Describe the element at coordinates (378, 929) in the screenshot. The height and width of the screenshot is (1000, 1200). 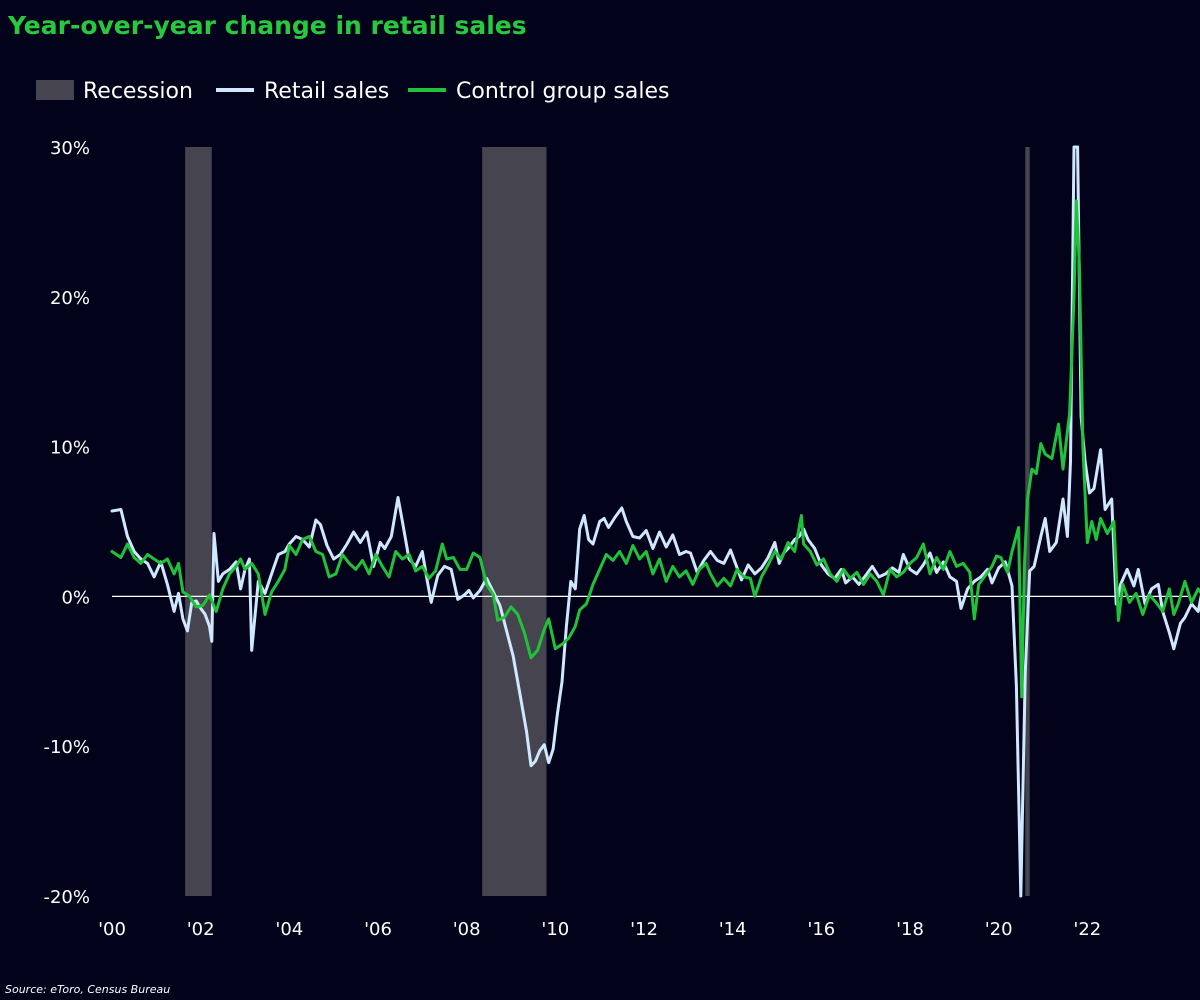
I see `x-tick-label: '06` at that location.